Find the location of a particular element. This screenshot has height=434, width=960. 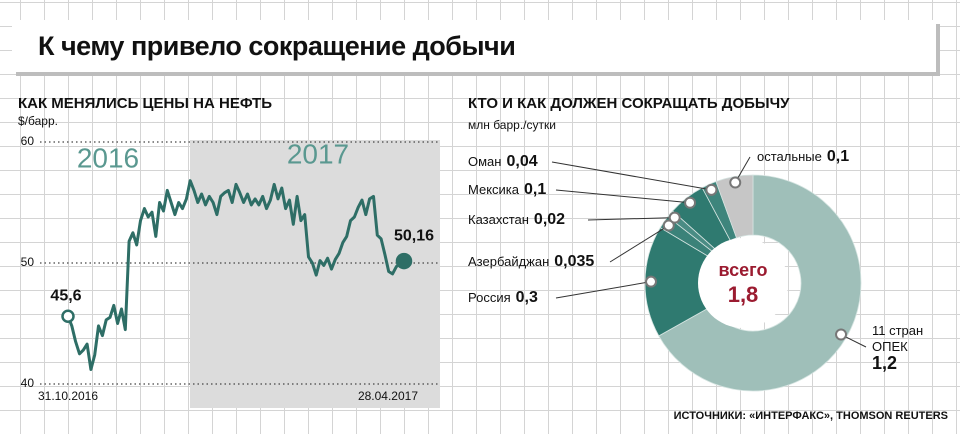

segment-value: 0,035 is located at coordinates (574, 261).